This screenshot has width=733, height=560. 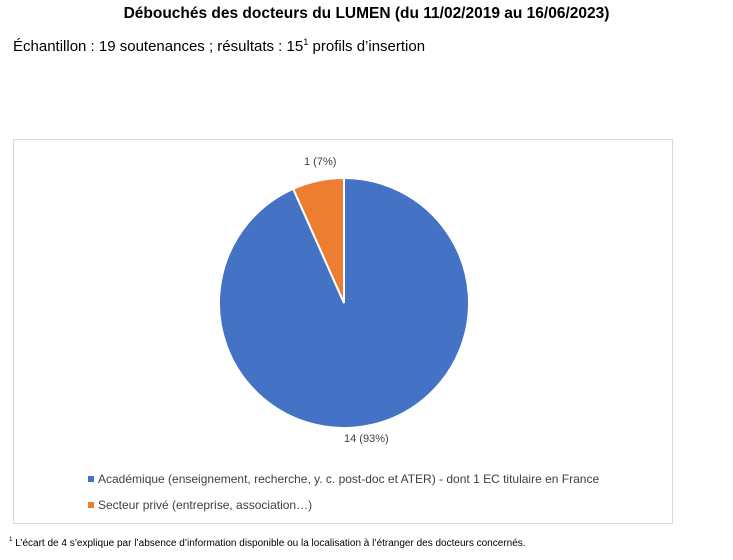 What do you see at coordinates (367, 46) in the screenshot?
I see `subtitle-end: profils d’insertion` at bounding box center [367, 46].